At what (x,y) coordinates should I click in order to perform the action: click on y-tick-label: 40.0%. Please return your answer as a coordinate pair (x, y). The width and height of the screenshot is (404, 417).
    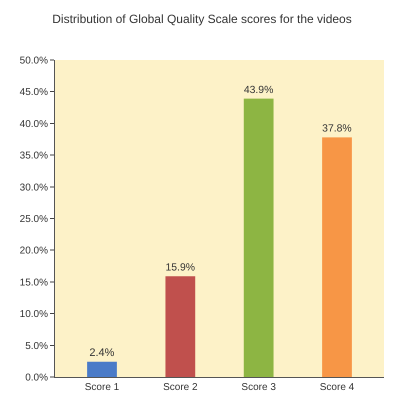
    Looking at the image, I should click on (34, 124).